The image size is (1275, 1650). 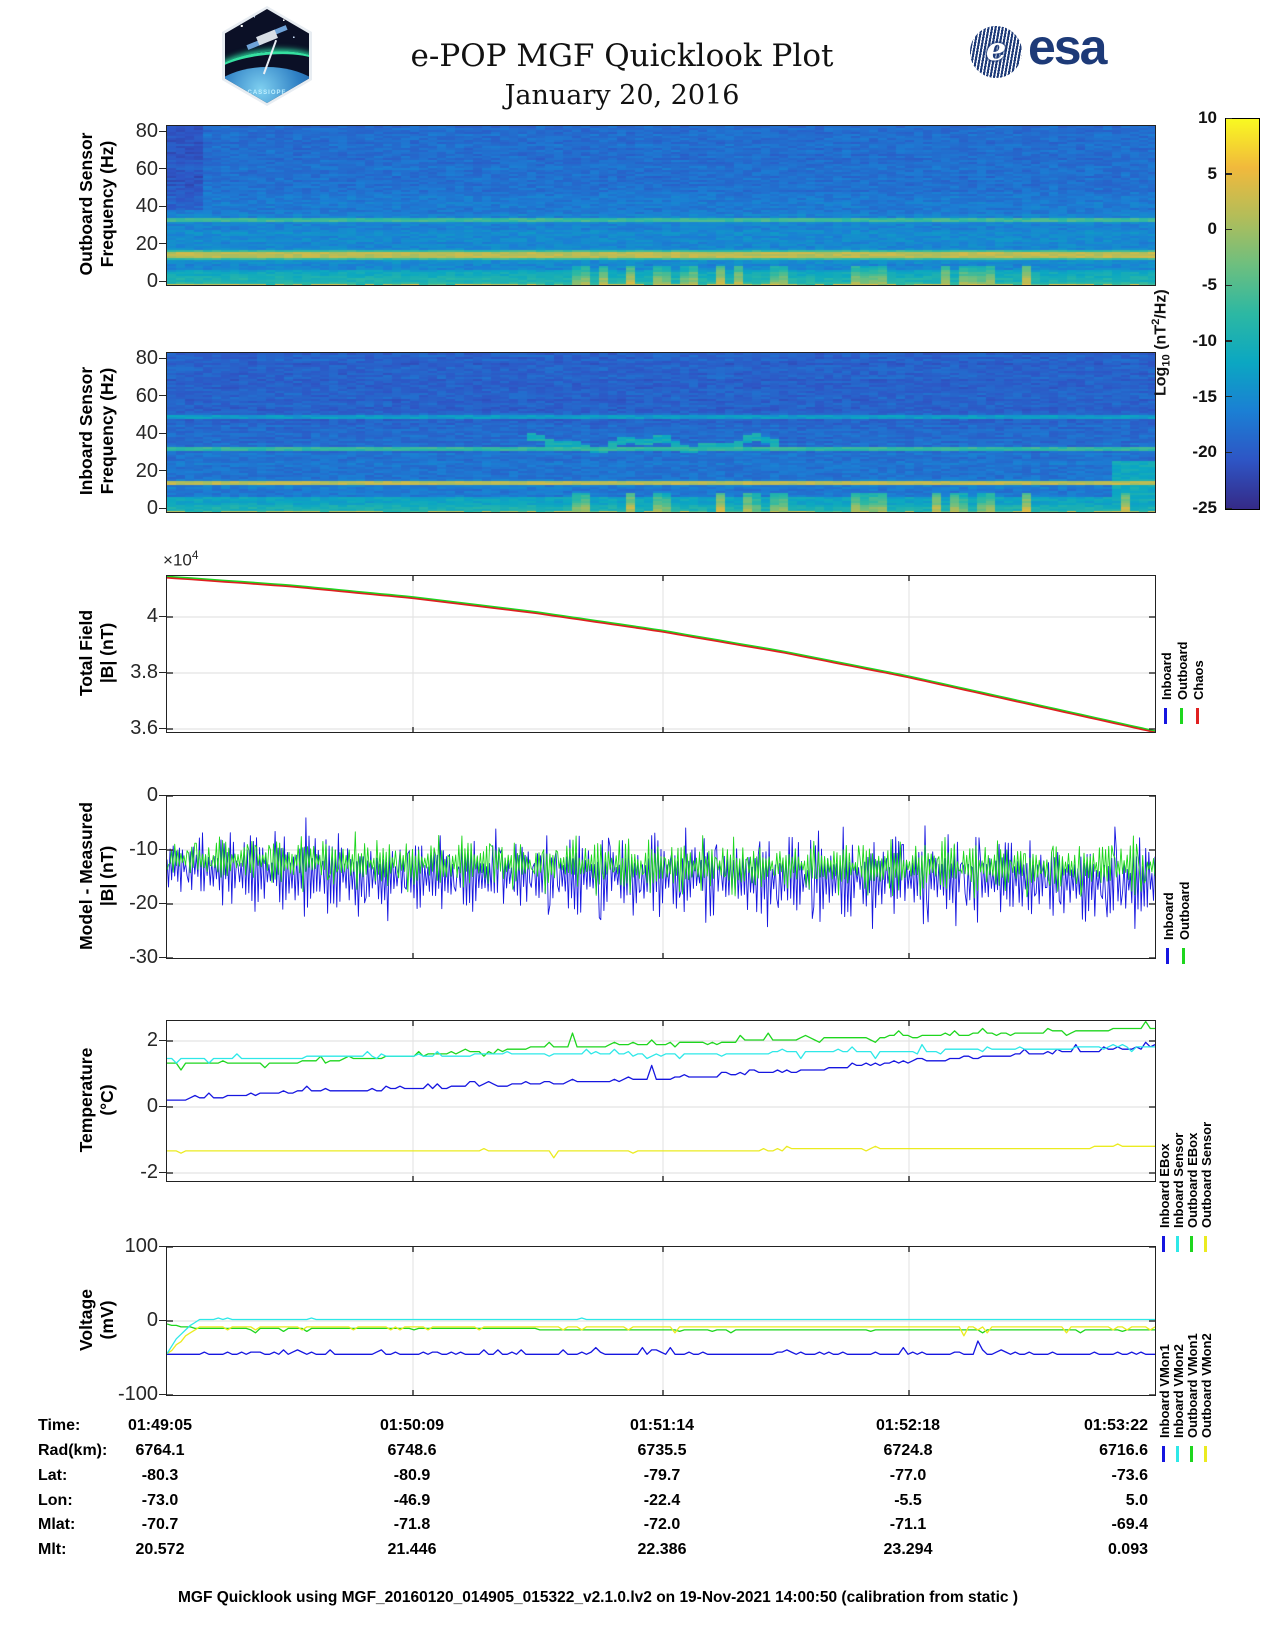 What do you see at coordinates (662, 1524) in the screenshot?
I see `table-cell: -72.0` at bounding box center [662, 1524].